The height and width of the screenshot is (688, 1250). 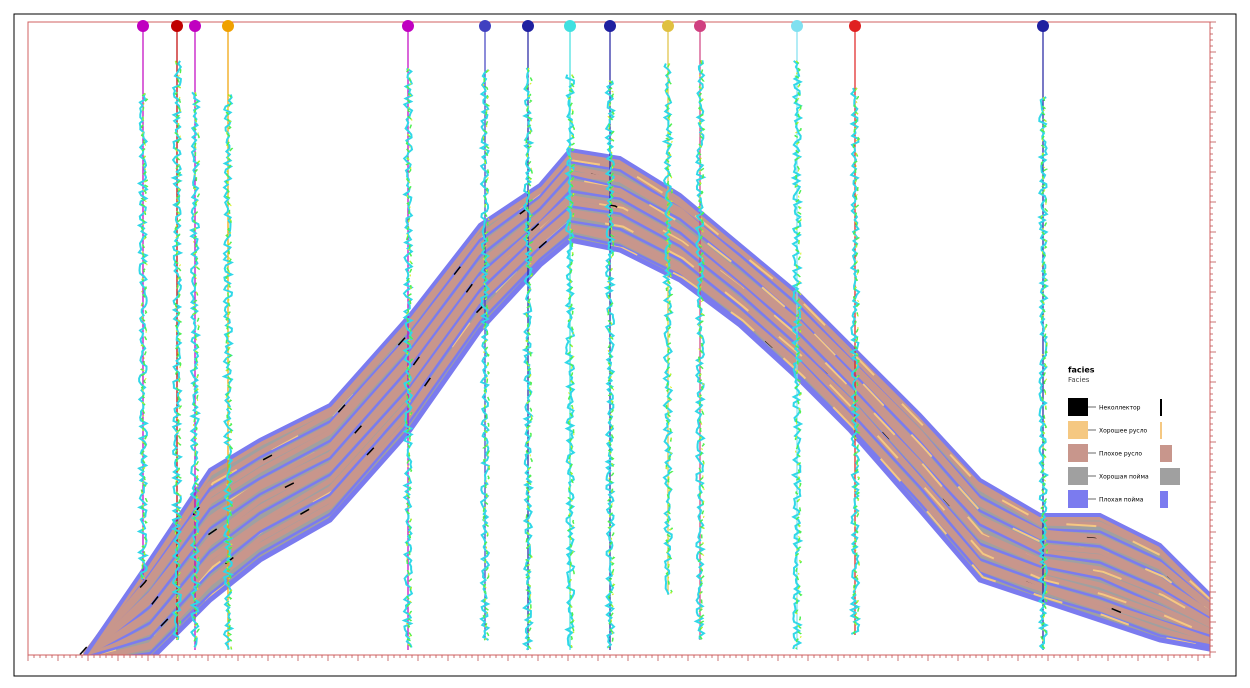 What do you see at coordinates (1123, 431) in the screenshot?
I see `legend-label: Хорошее русло` at bounding box center [1123, 431].